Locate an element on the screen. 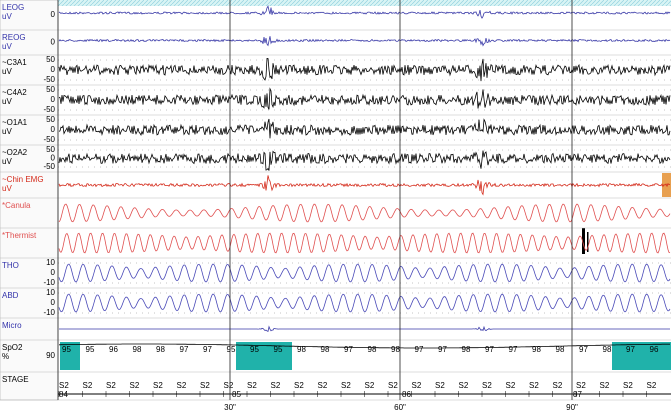 The width and height of the screenshot is (671, 420). channel-label: STAGE is located at coordinates (15, 379).